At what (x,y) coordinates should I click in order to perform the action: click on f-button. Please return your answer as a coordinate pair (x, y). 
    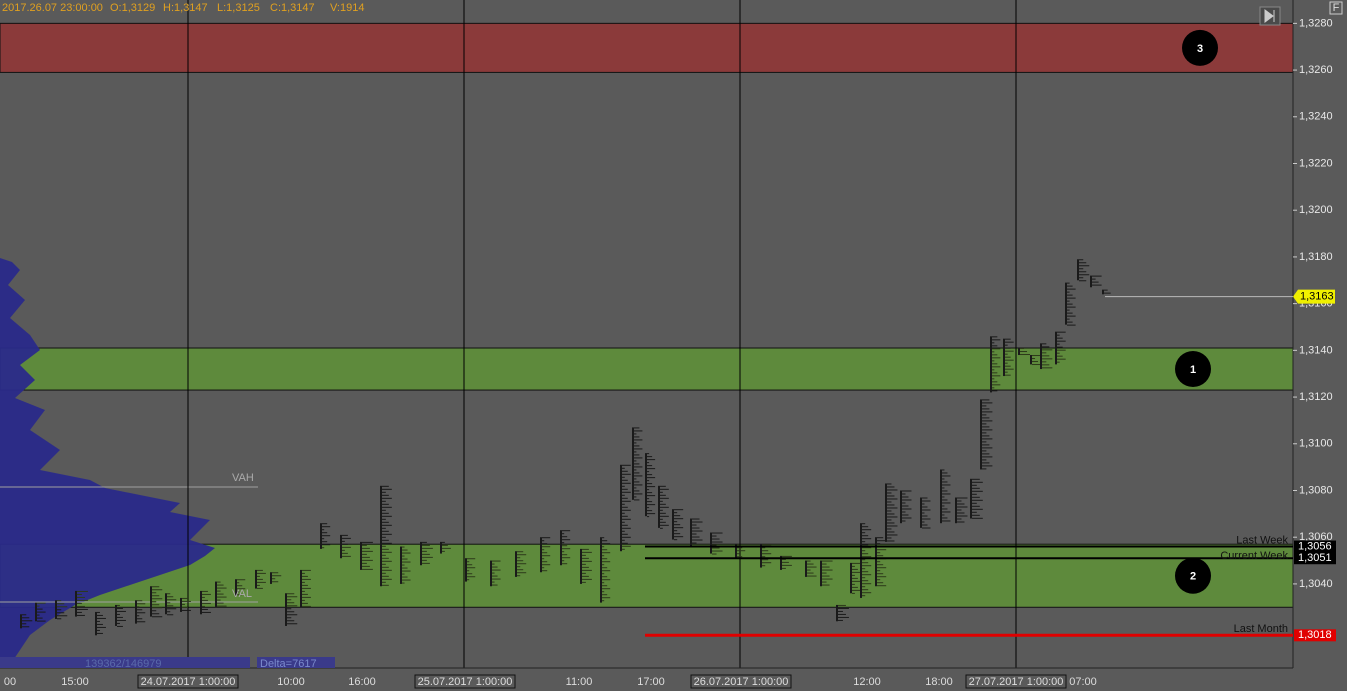
    Looking at the image, I should click on (1336, 8).